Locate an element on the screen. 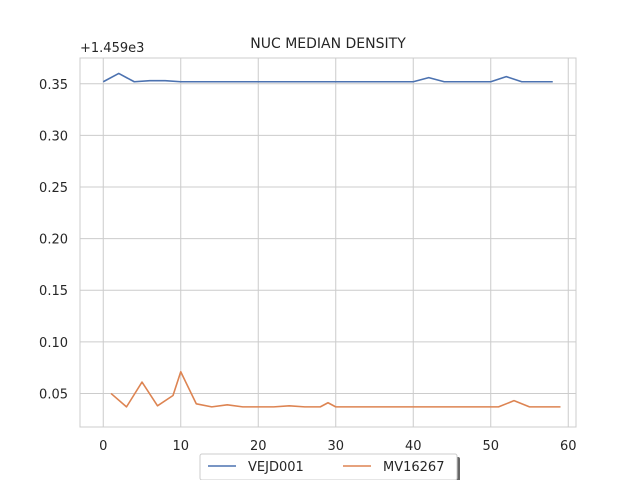  x-tick-label: 50 is located at coordinates (490, 446).